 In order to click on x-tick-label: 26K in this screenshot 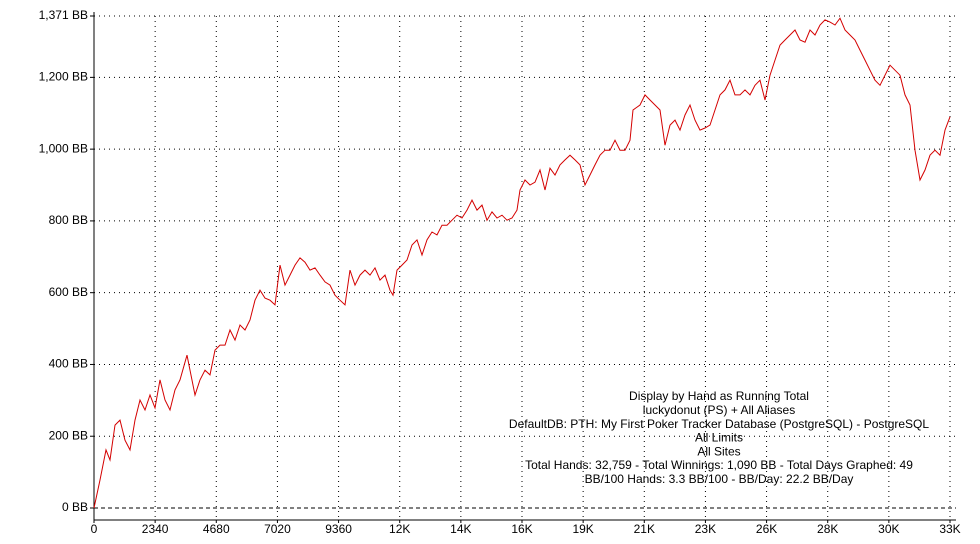, I will do `click(766, 529)`.